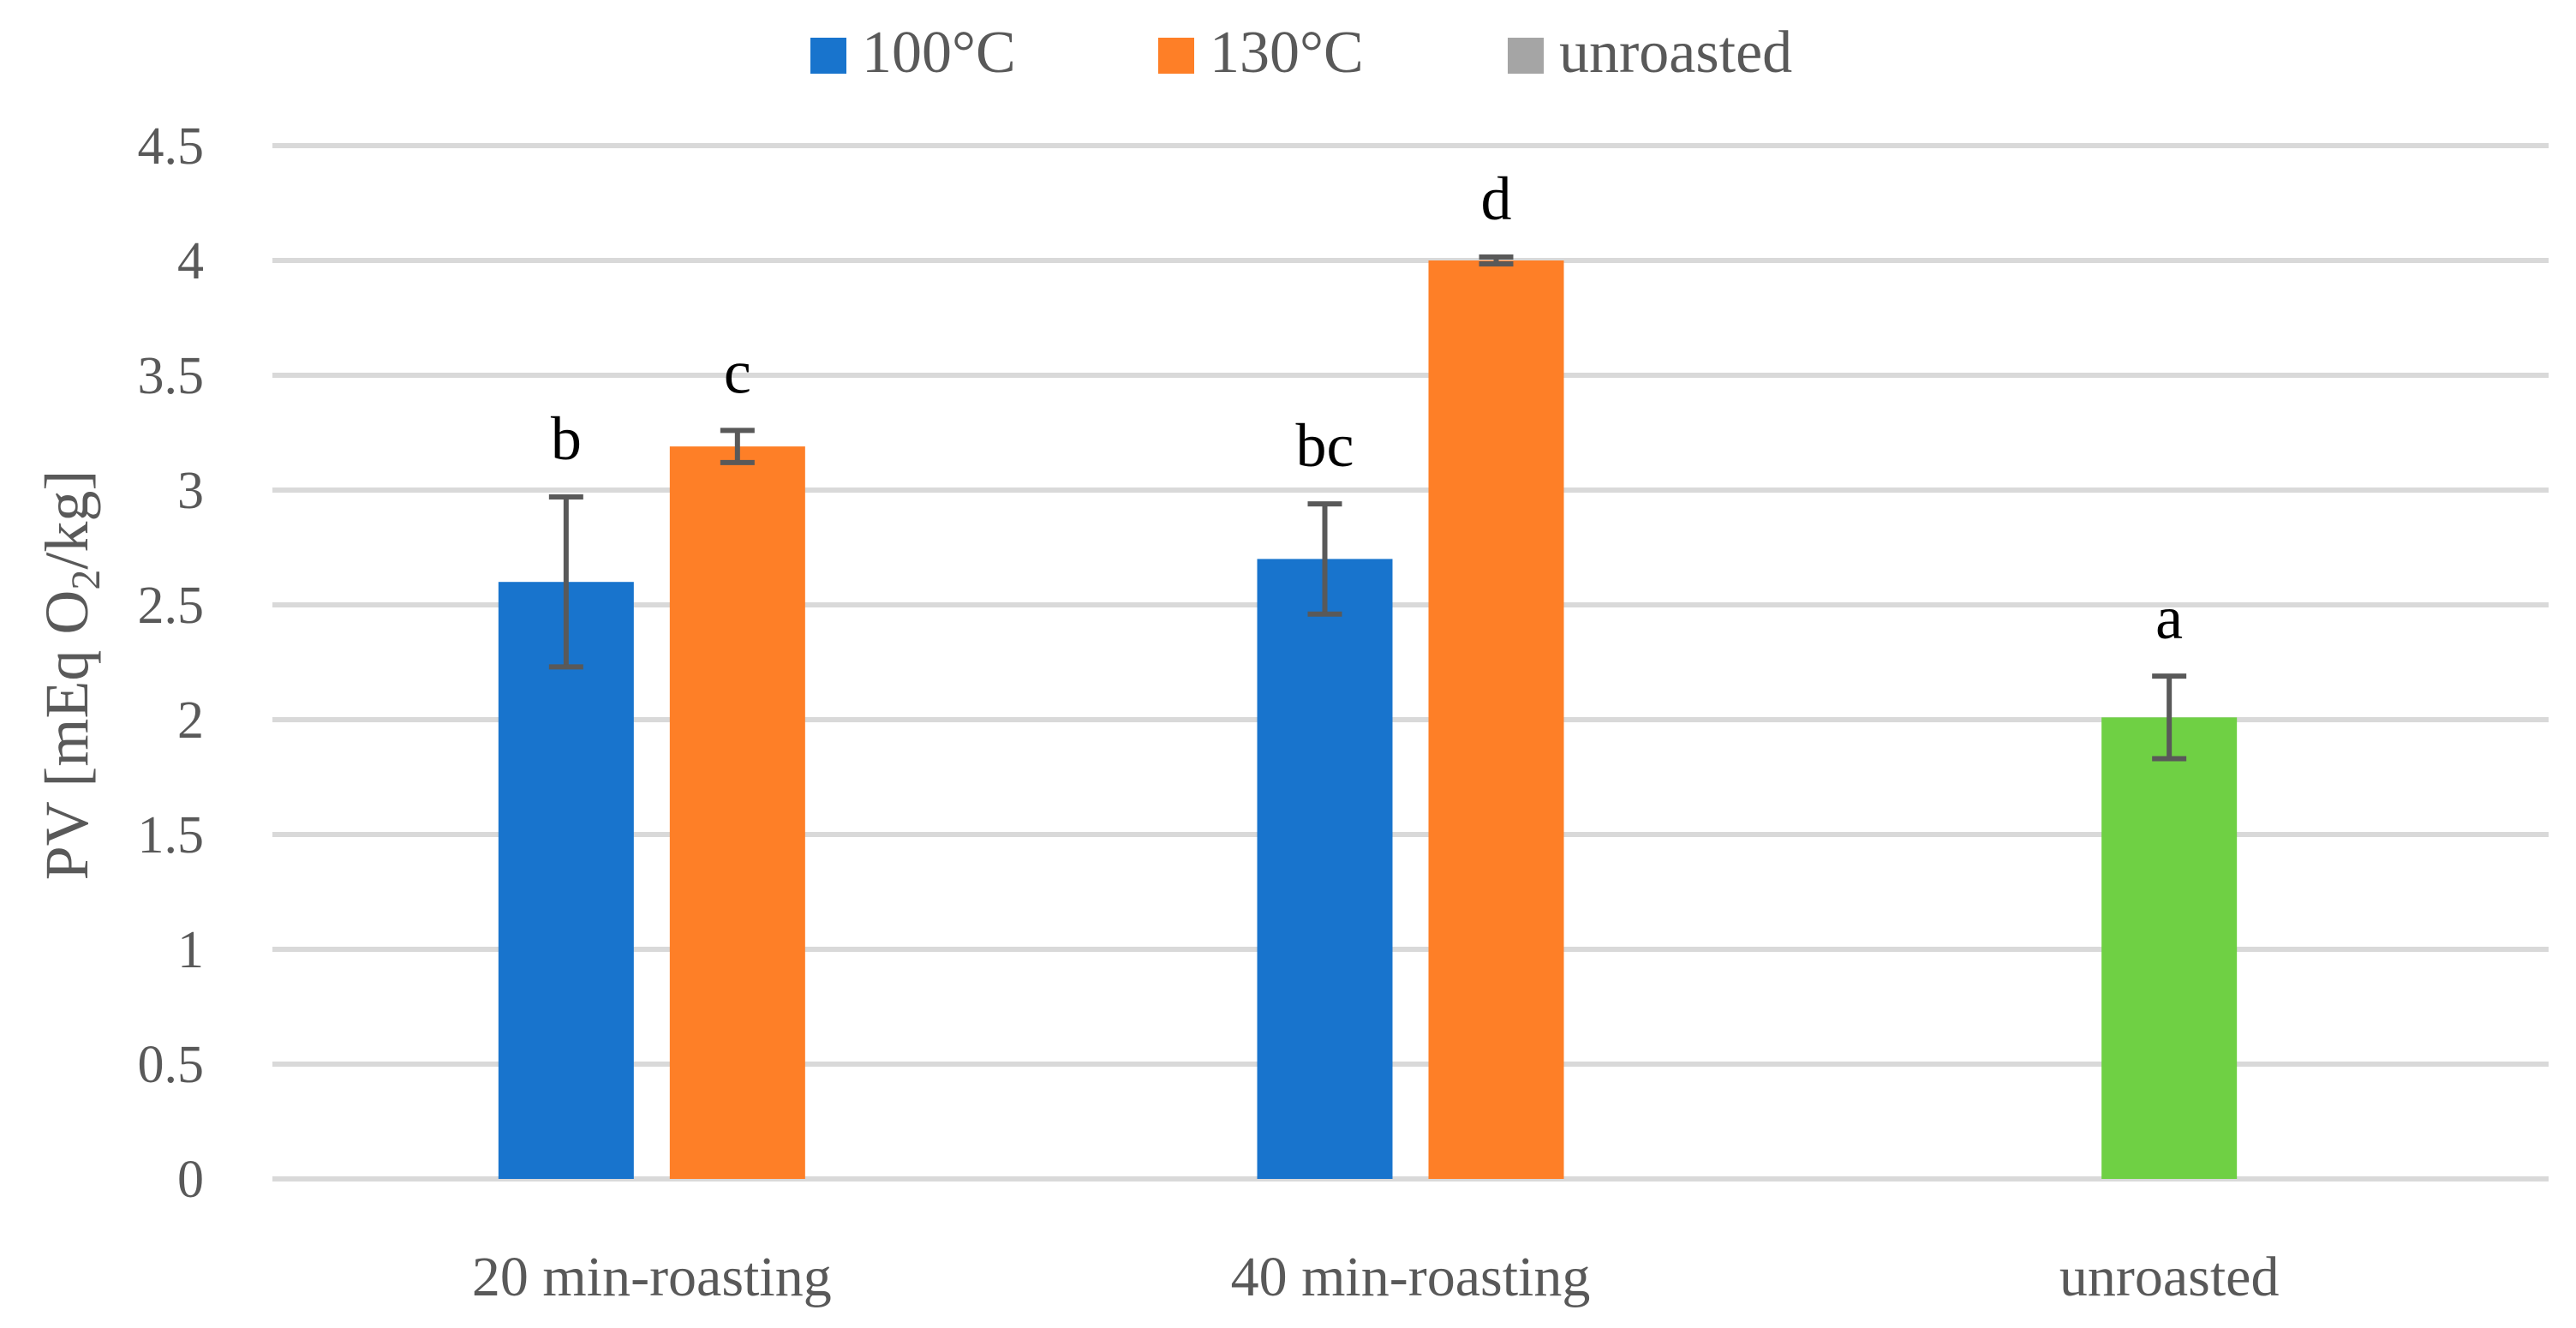 This screenshot has height=1328, width=2576. I want to click on y-tick-label: 1, so click(191, 950).